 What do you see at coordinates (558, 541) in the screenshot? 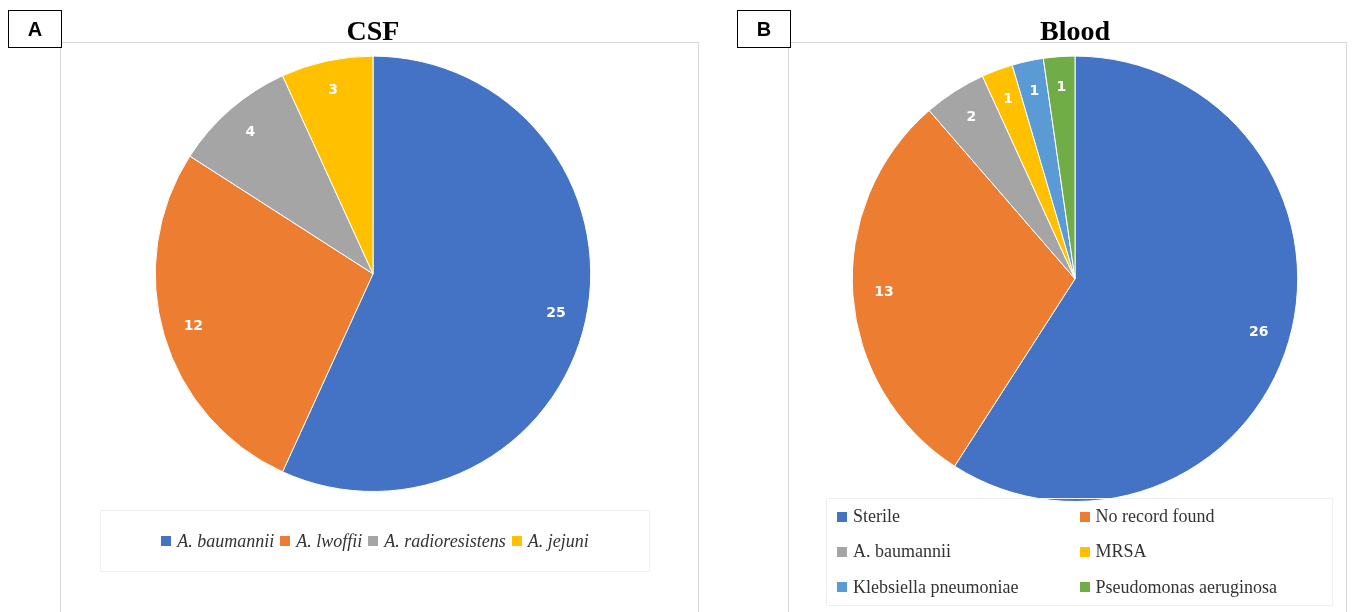
I see `legend-label: A. jejuni` at bounding box center [558, 541].